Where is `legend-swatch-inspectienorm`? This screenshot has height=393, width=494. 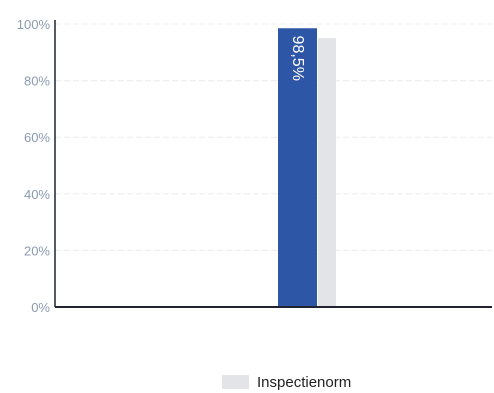 legend-swatch-inspectienorm is located at coordinates (235, 382).